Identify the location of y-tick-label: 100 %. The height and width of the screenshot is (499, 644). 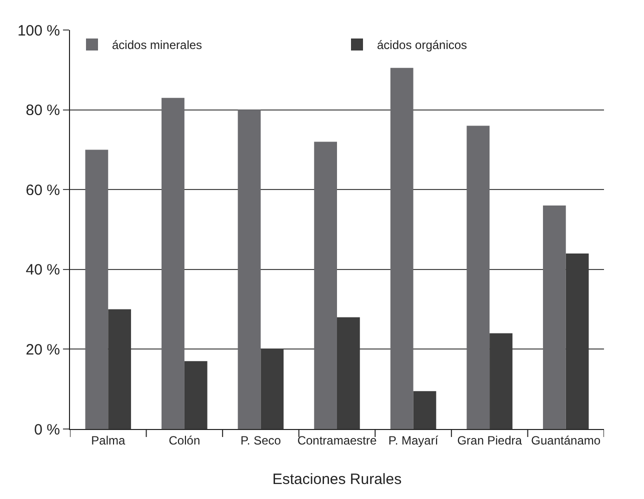
(38, 31).